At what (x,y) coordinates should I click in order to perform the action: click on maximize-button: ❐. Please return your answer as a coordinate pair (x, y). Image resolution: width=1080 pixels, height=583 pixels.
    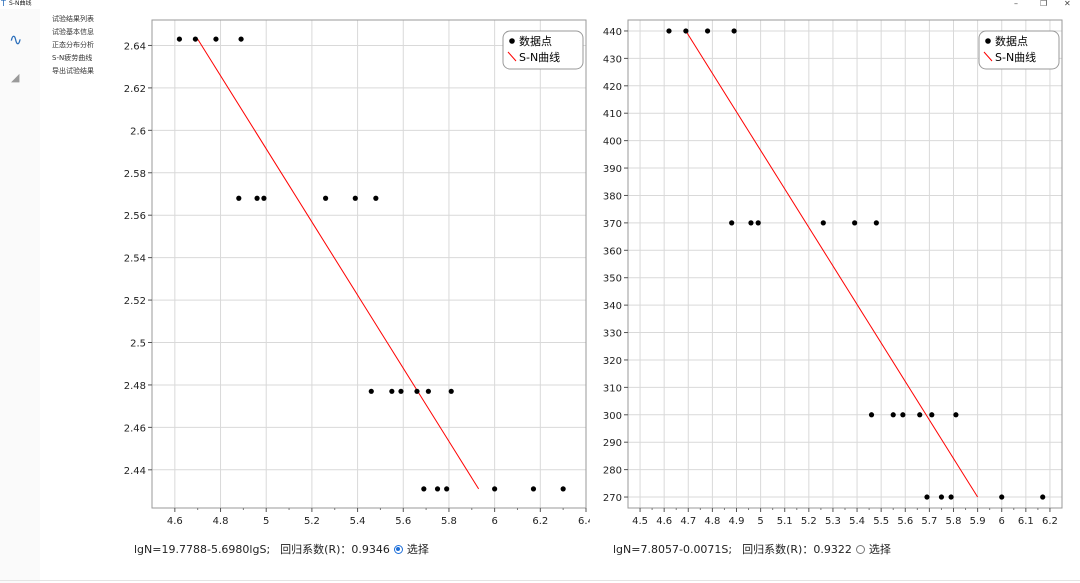
    Looking at the image, I should click on (1044, 4).